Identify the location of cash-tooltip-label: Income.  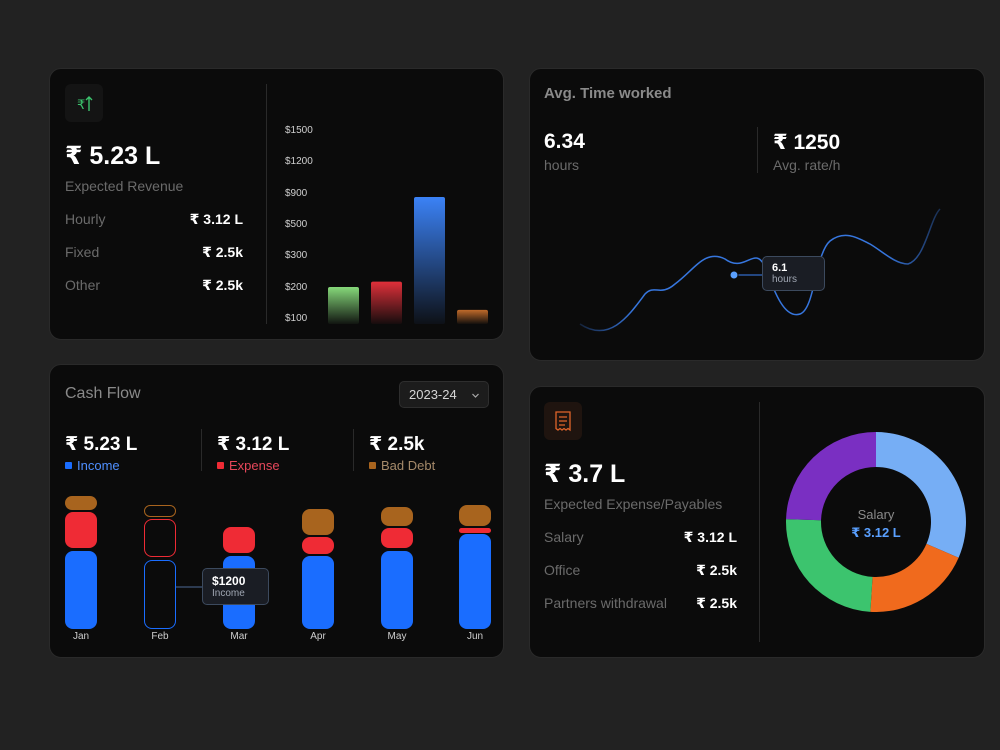
(228, 593).